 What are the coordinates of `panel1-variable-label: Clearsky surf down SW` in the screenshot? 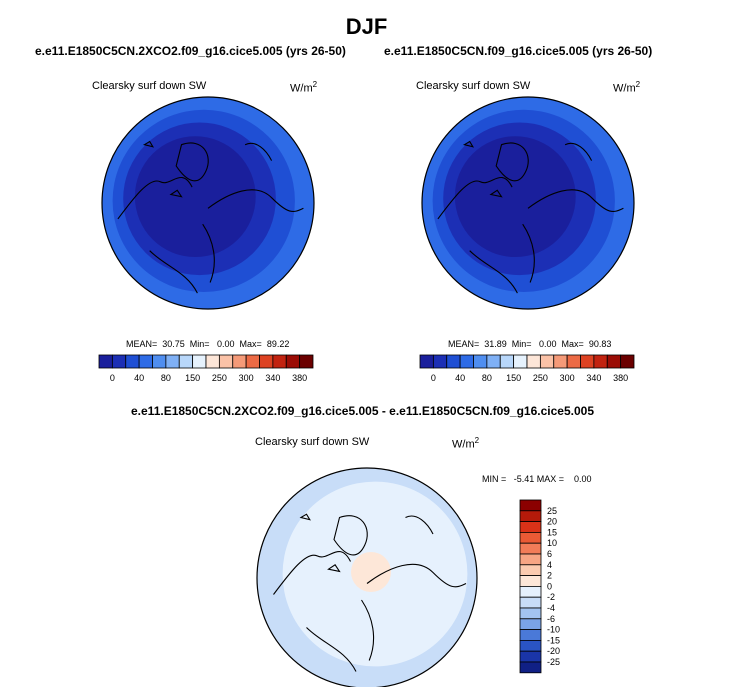 It's located at (149, 86).